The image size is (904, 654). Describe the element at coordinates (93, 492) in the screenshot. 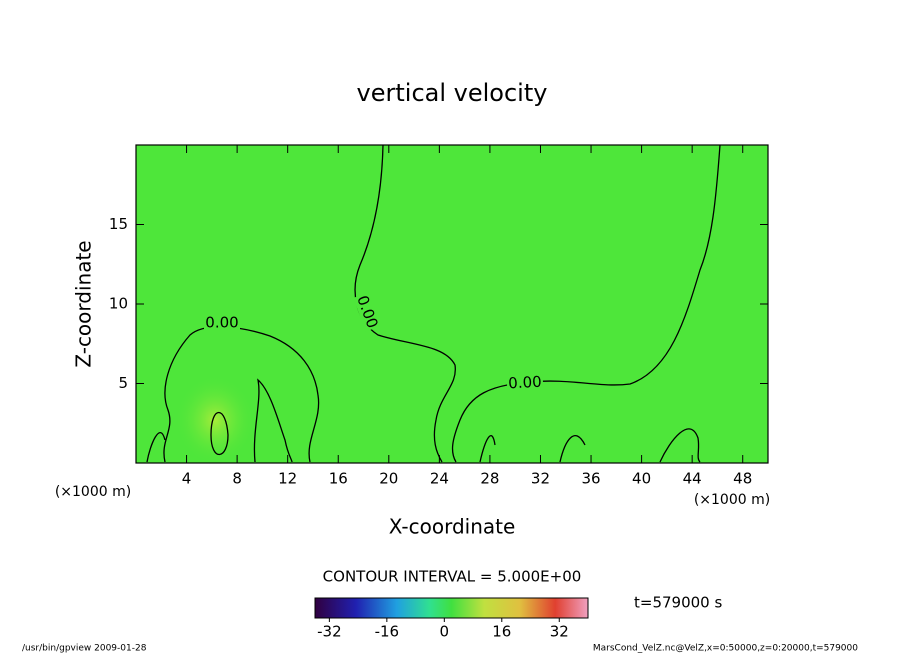

I see `y-unit: (×1000 m)` at that location.